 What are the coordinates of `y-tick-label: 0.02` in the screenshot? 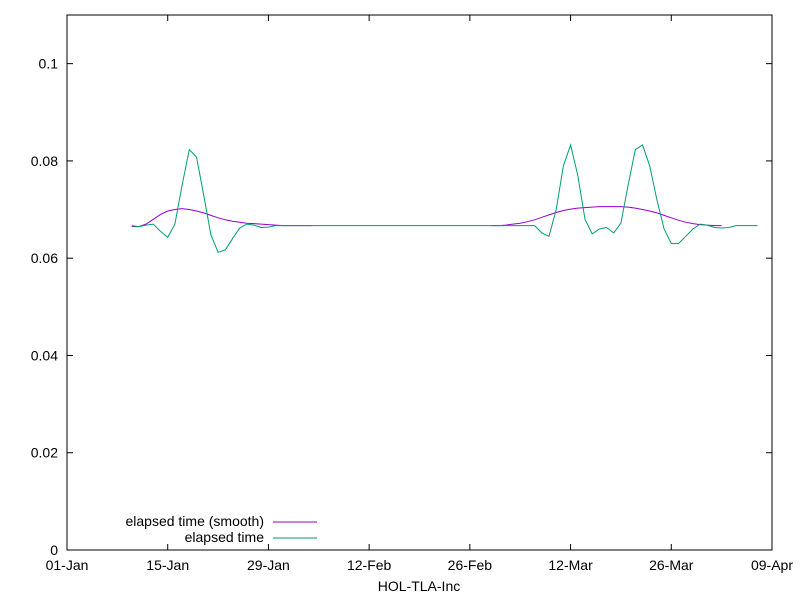 It's located at (44, 453).